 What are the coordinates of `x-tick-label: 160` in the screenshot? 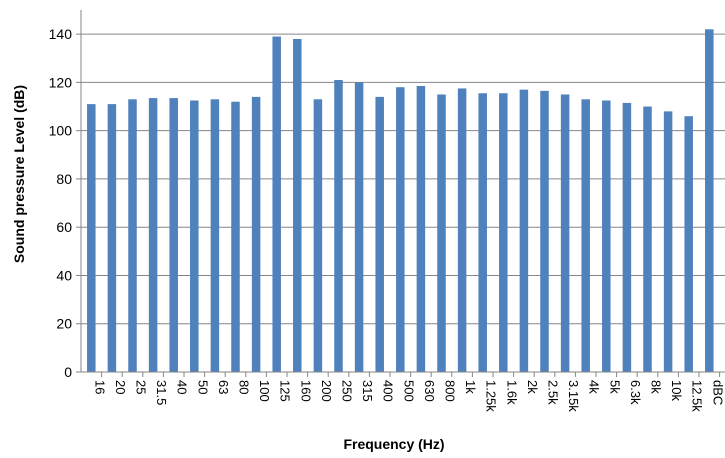 It's located at (305, 391).